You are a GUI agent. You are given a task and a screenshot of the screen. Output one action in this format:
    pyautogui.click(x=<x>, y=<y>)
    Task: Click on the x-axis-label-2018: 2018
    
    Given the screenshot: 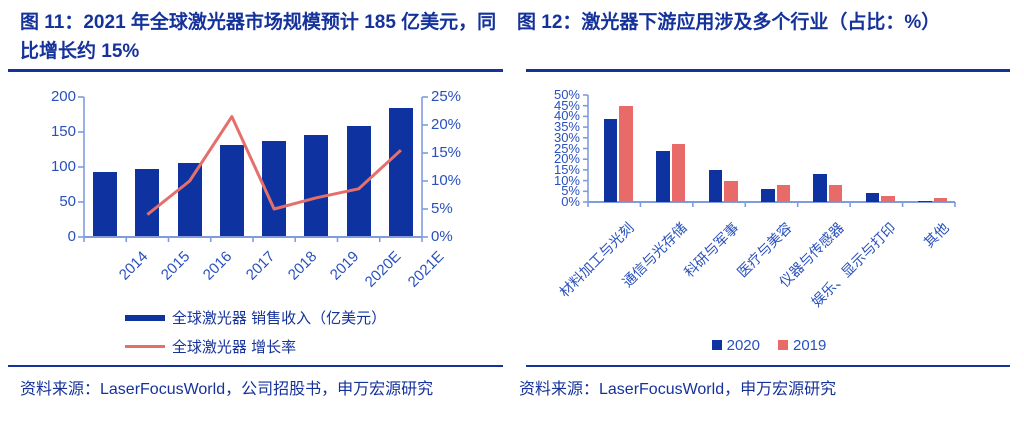 What is the action you would take?
    pyautogui.click(x=302, y=266)
    